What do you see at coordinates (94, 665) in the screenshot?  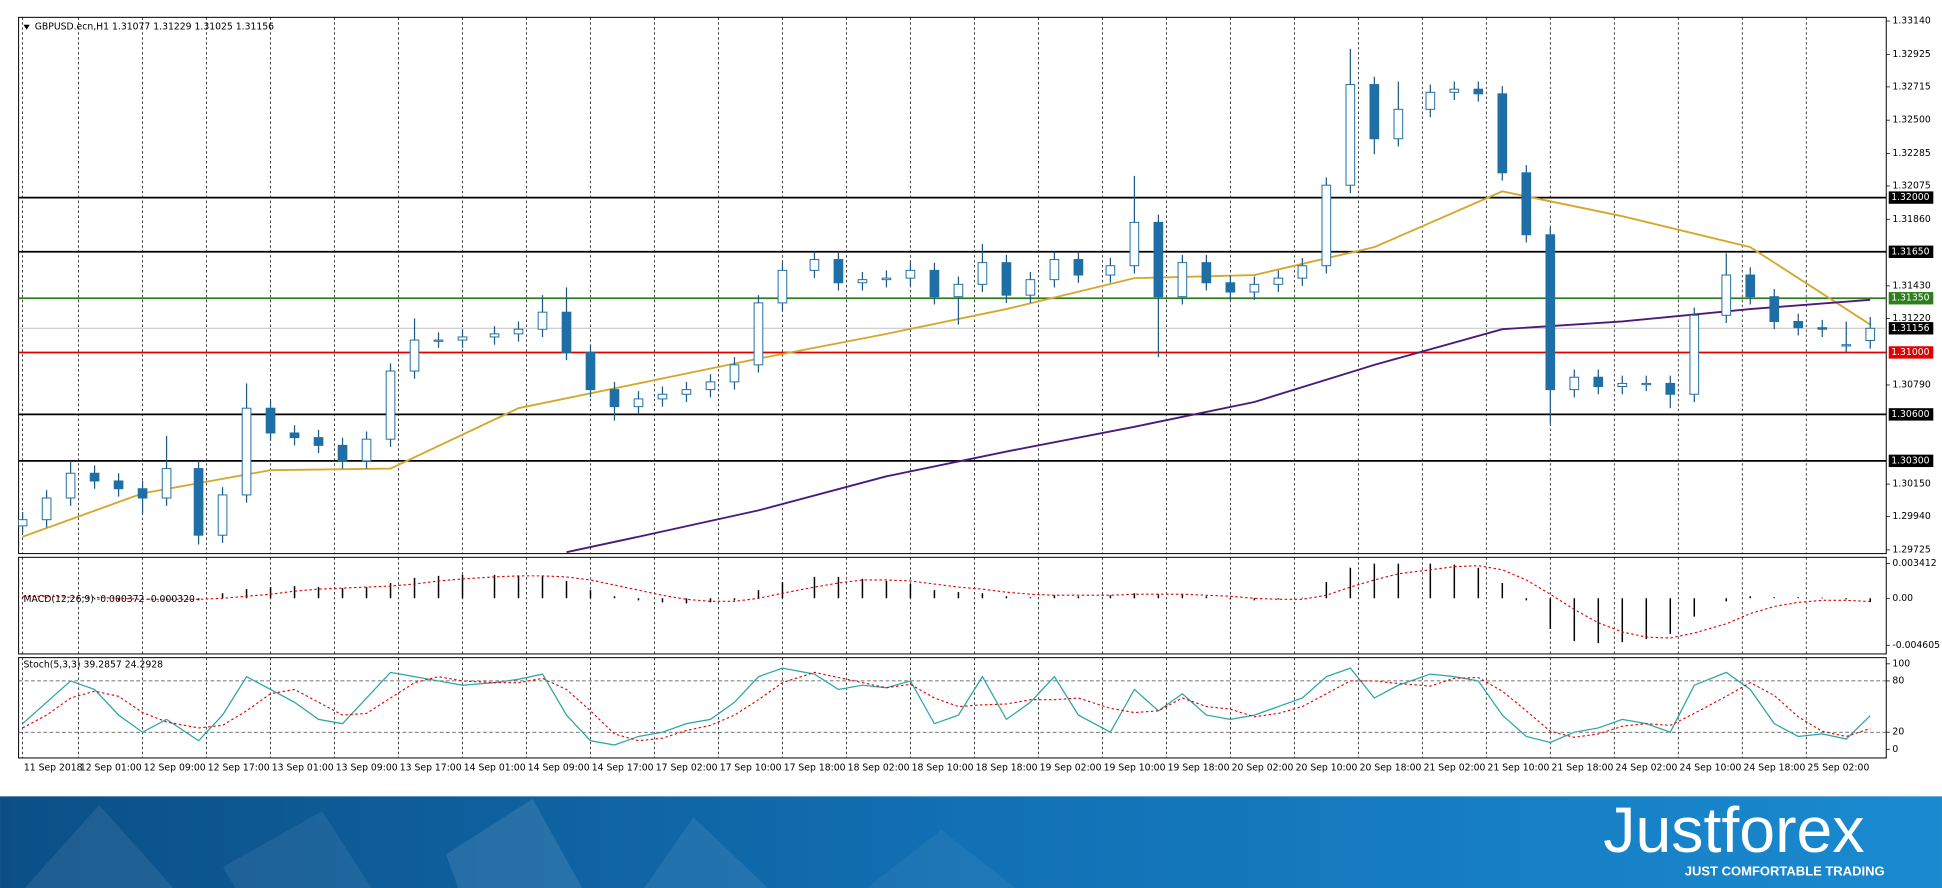 I see `stoch-title: Stoch(5,3,3) 39.2857 24.2928` at bounding box center [94, 665].